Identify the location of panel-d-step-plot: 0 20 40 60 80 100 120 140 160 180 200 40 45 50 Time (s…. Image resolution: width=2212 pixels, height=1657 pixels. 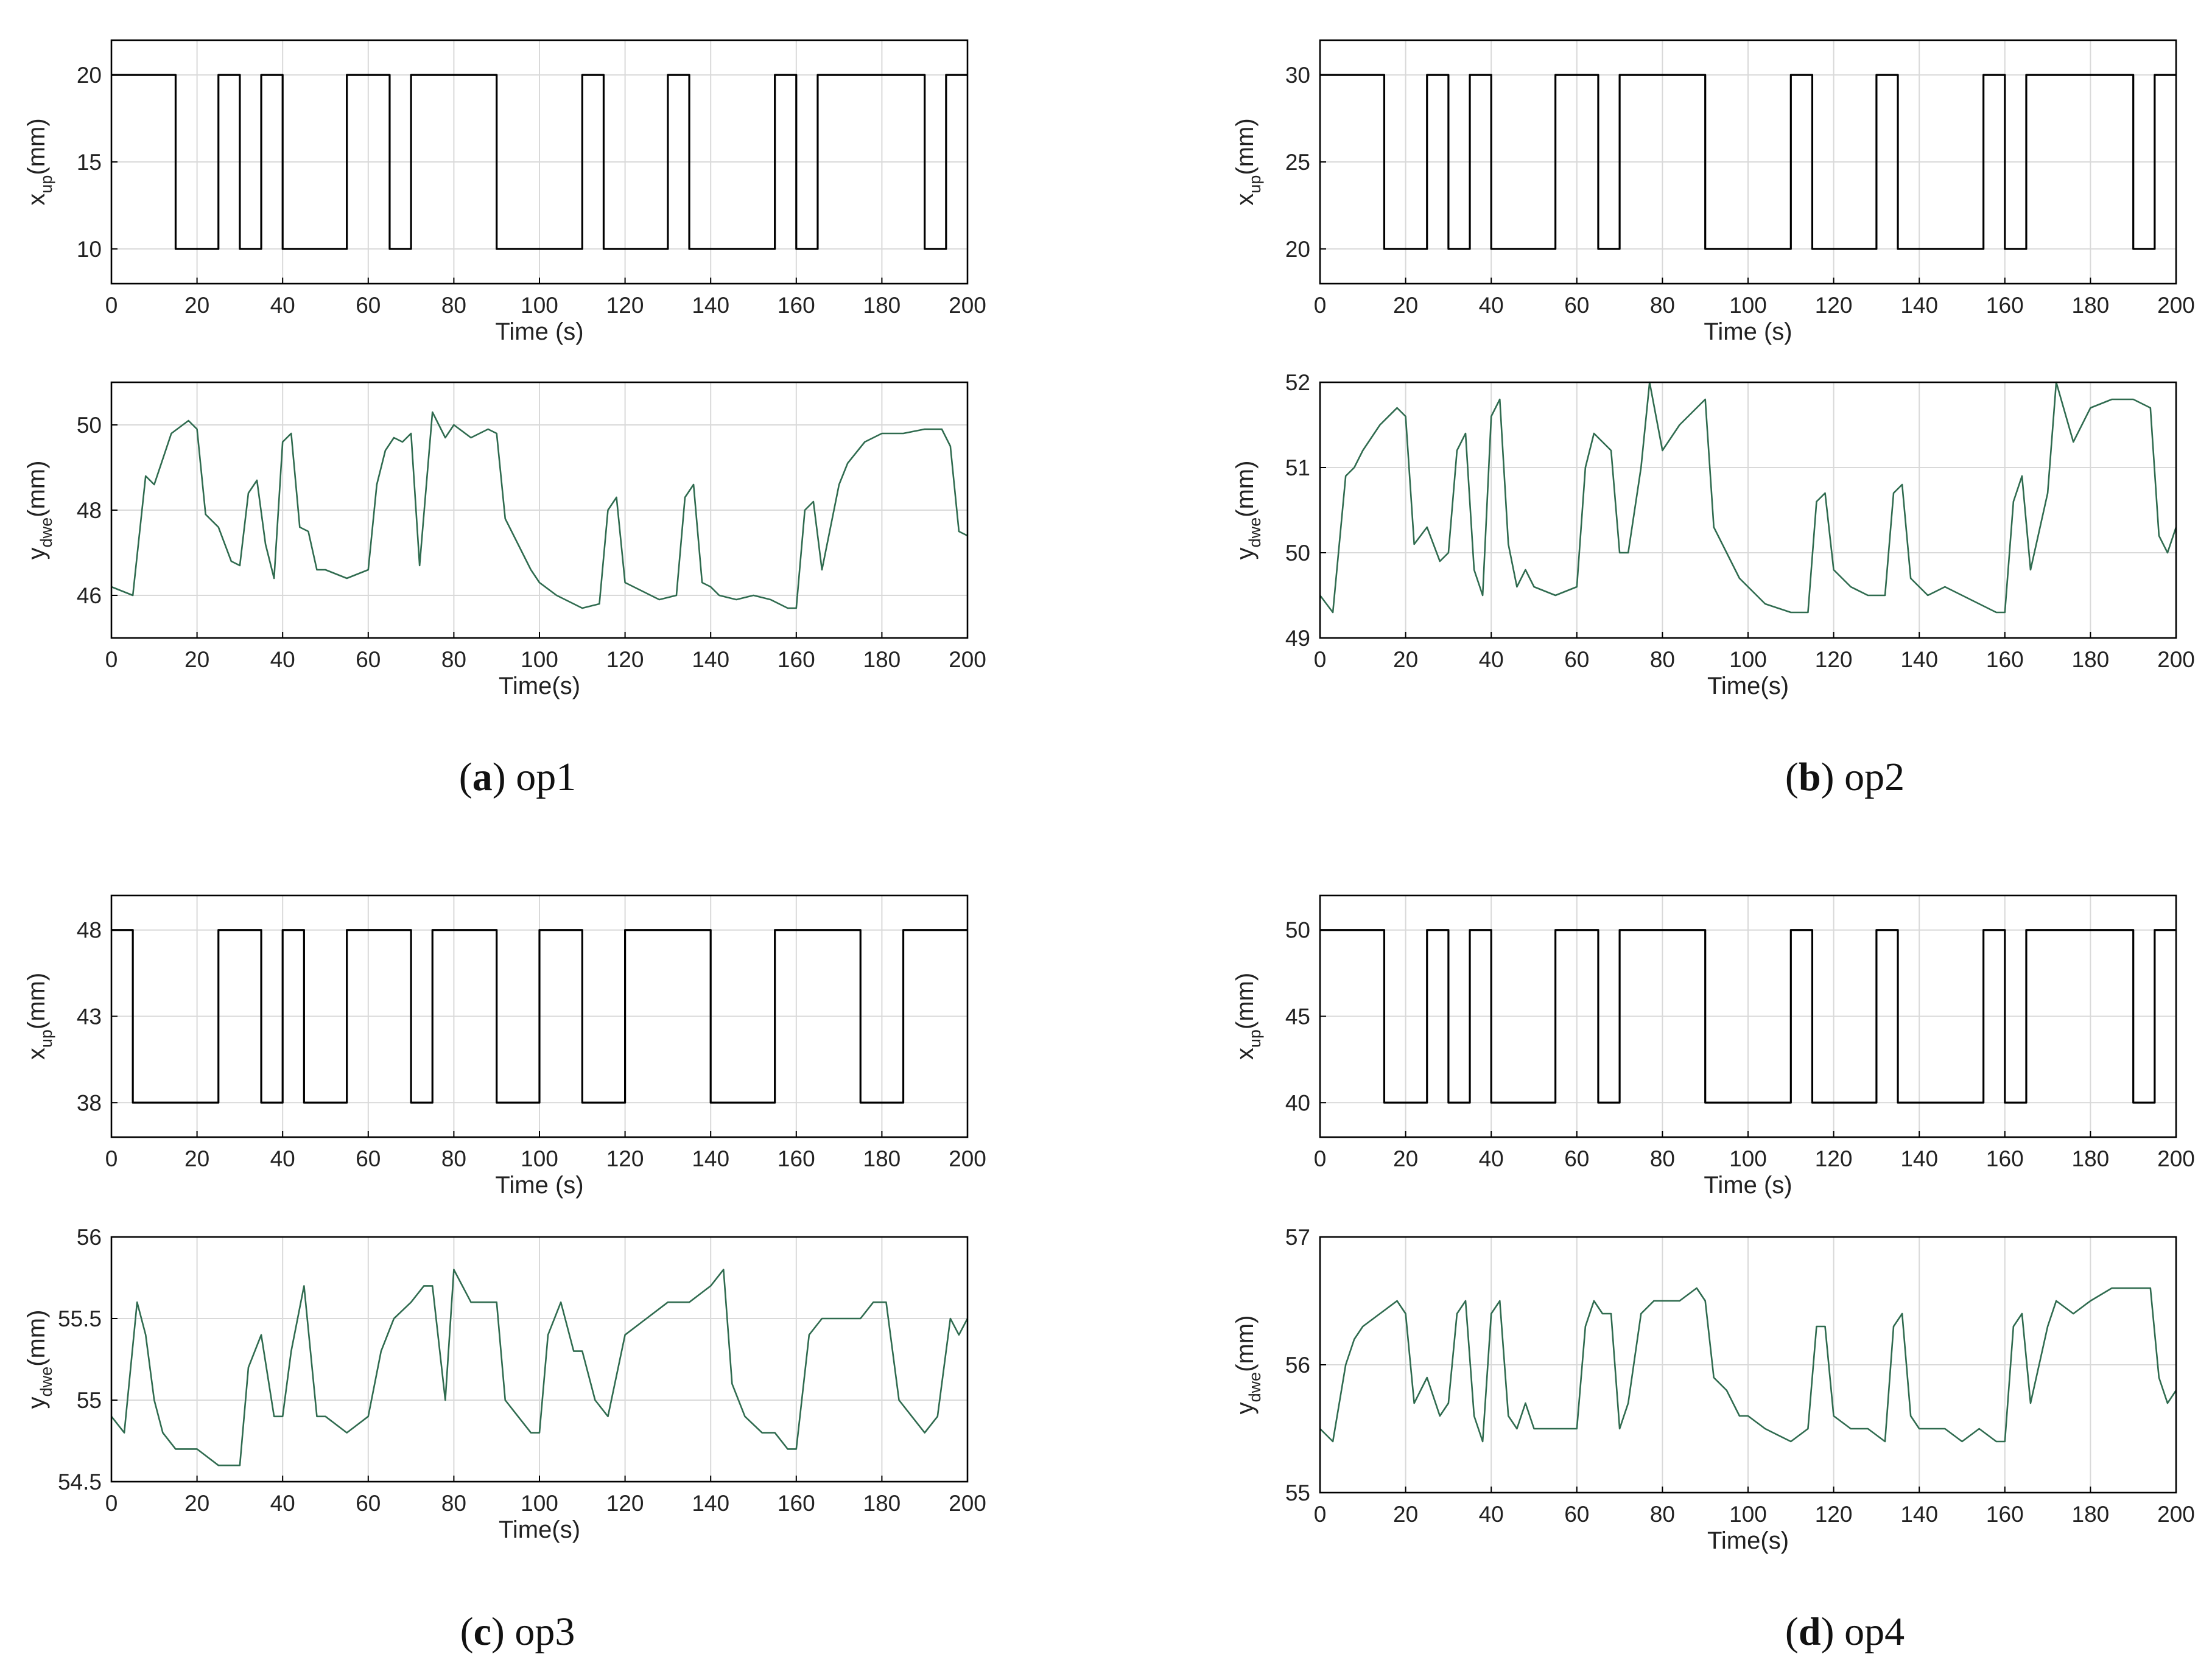
(1713, 1046).